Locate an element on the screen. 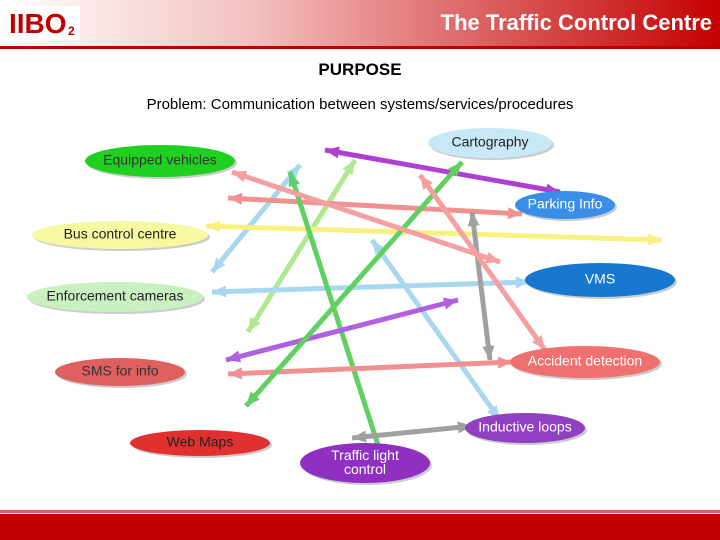 The height and width of the screenshot is (540, 720). node: VMS is located at coordinates (601, 281).